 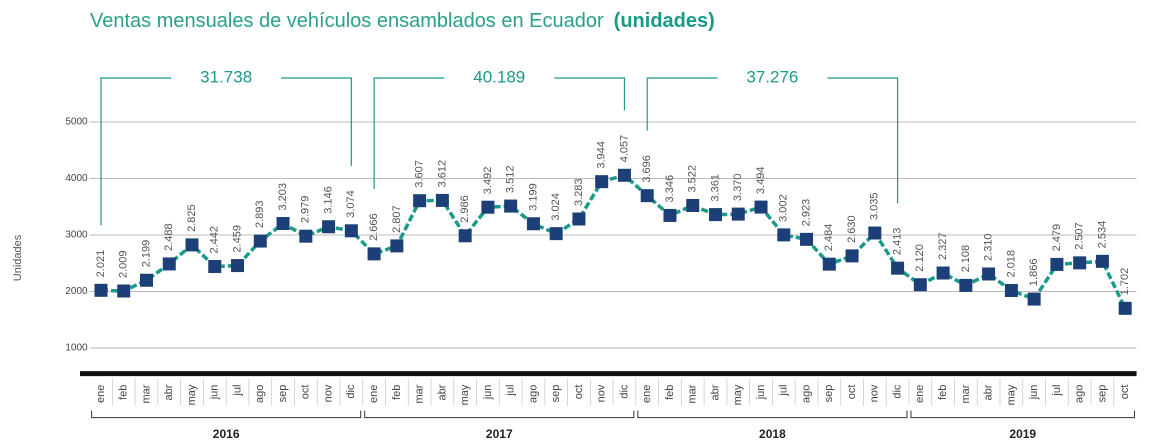 What do you see at coordinates (761, 181) in the screenshot?
I see `data-label: 3.494` at bounding box center [761, 181].